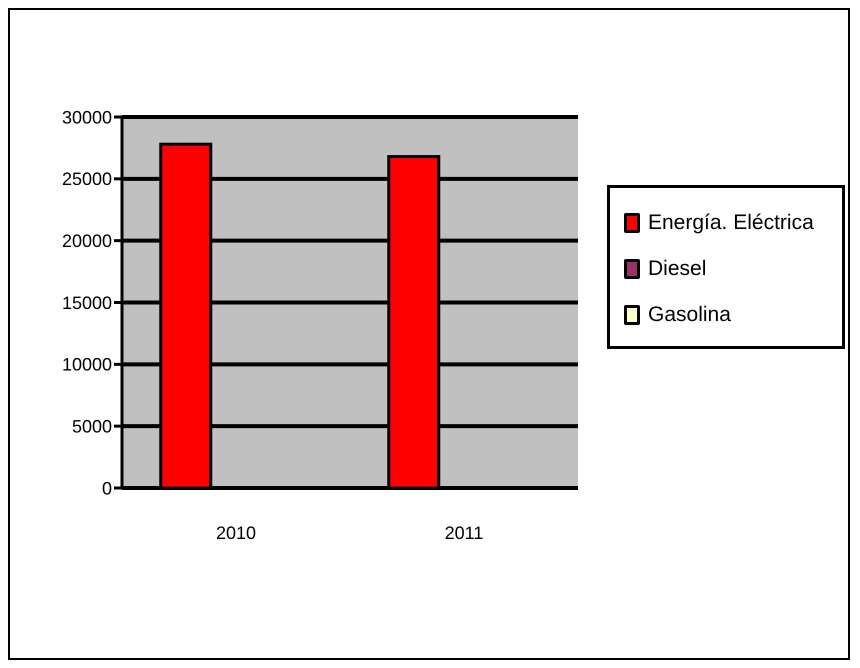  I want to click on y-tick-label: 25000, so click(87, 179).